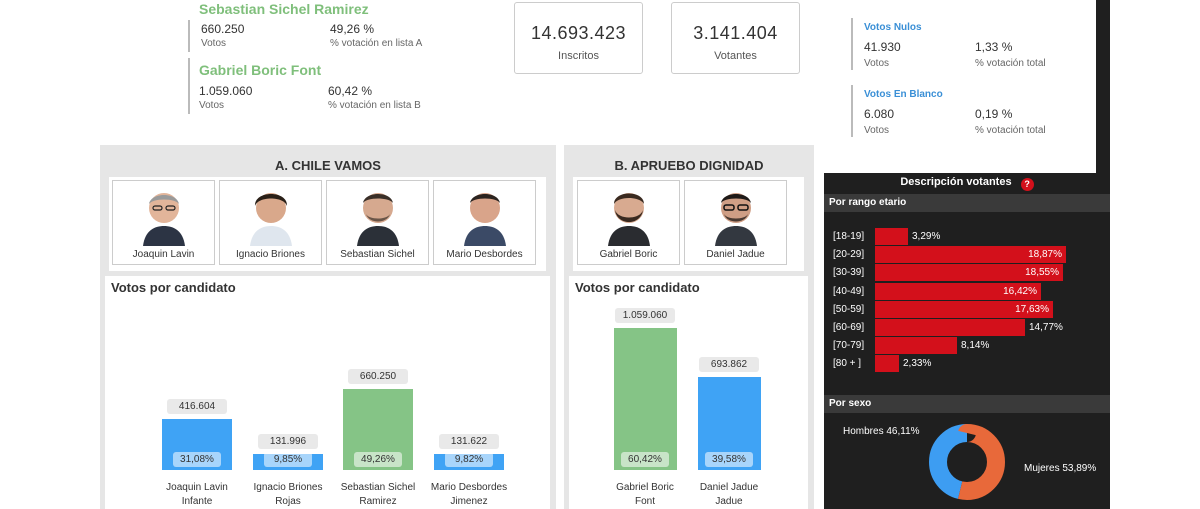  Describe the element at coordinates (284, 9) in the screenshot. I see `winner-a-name: Sebastian Sichel Ramirez` at that location.